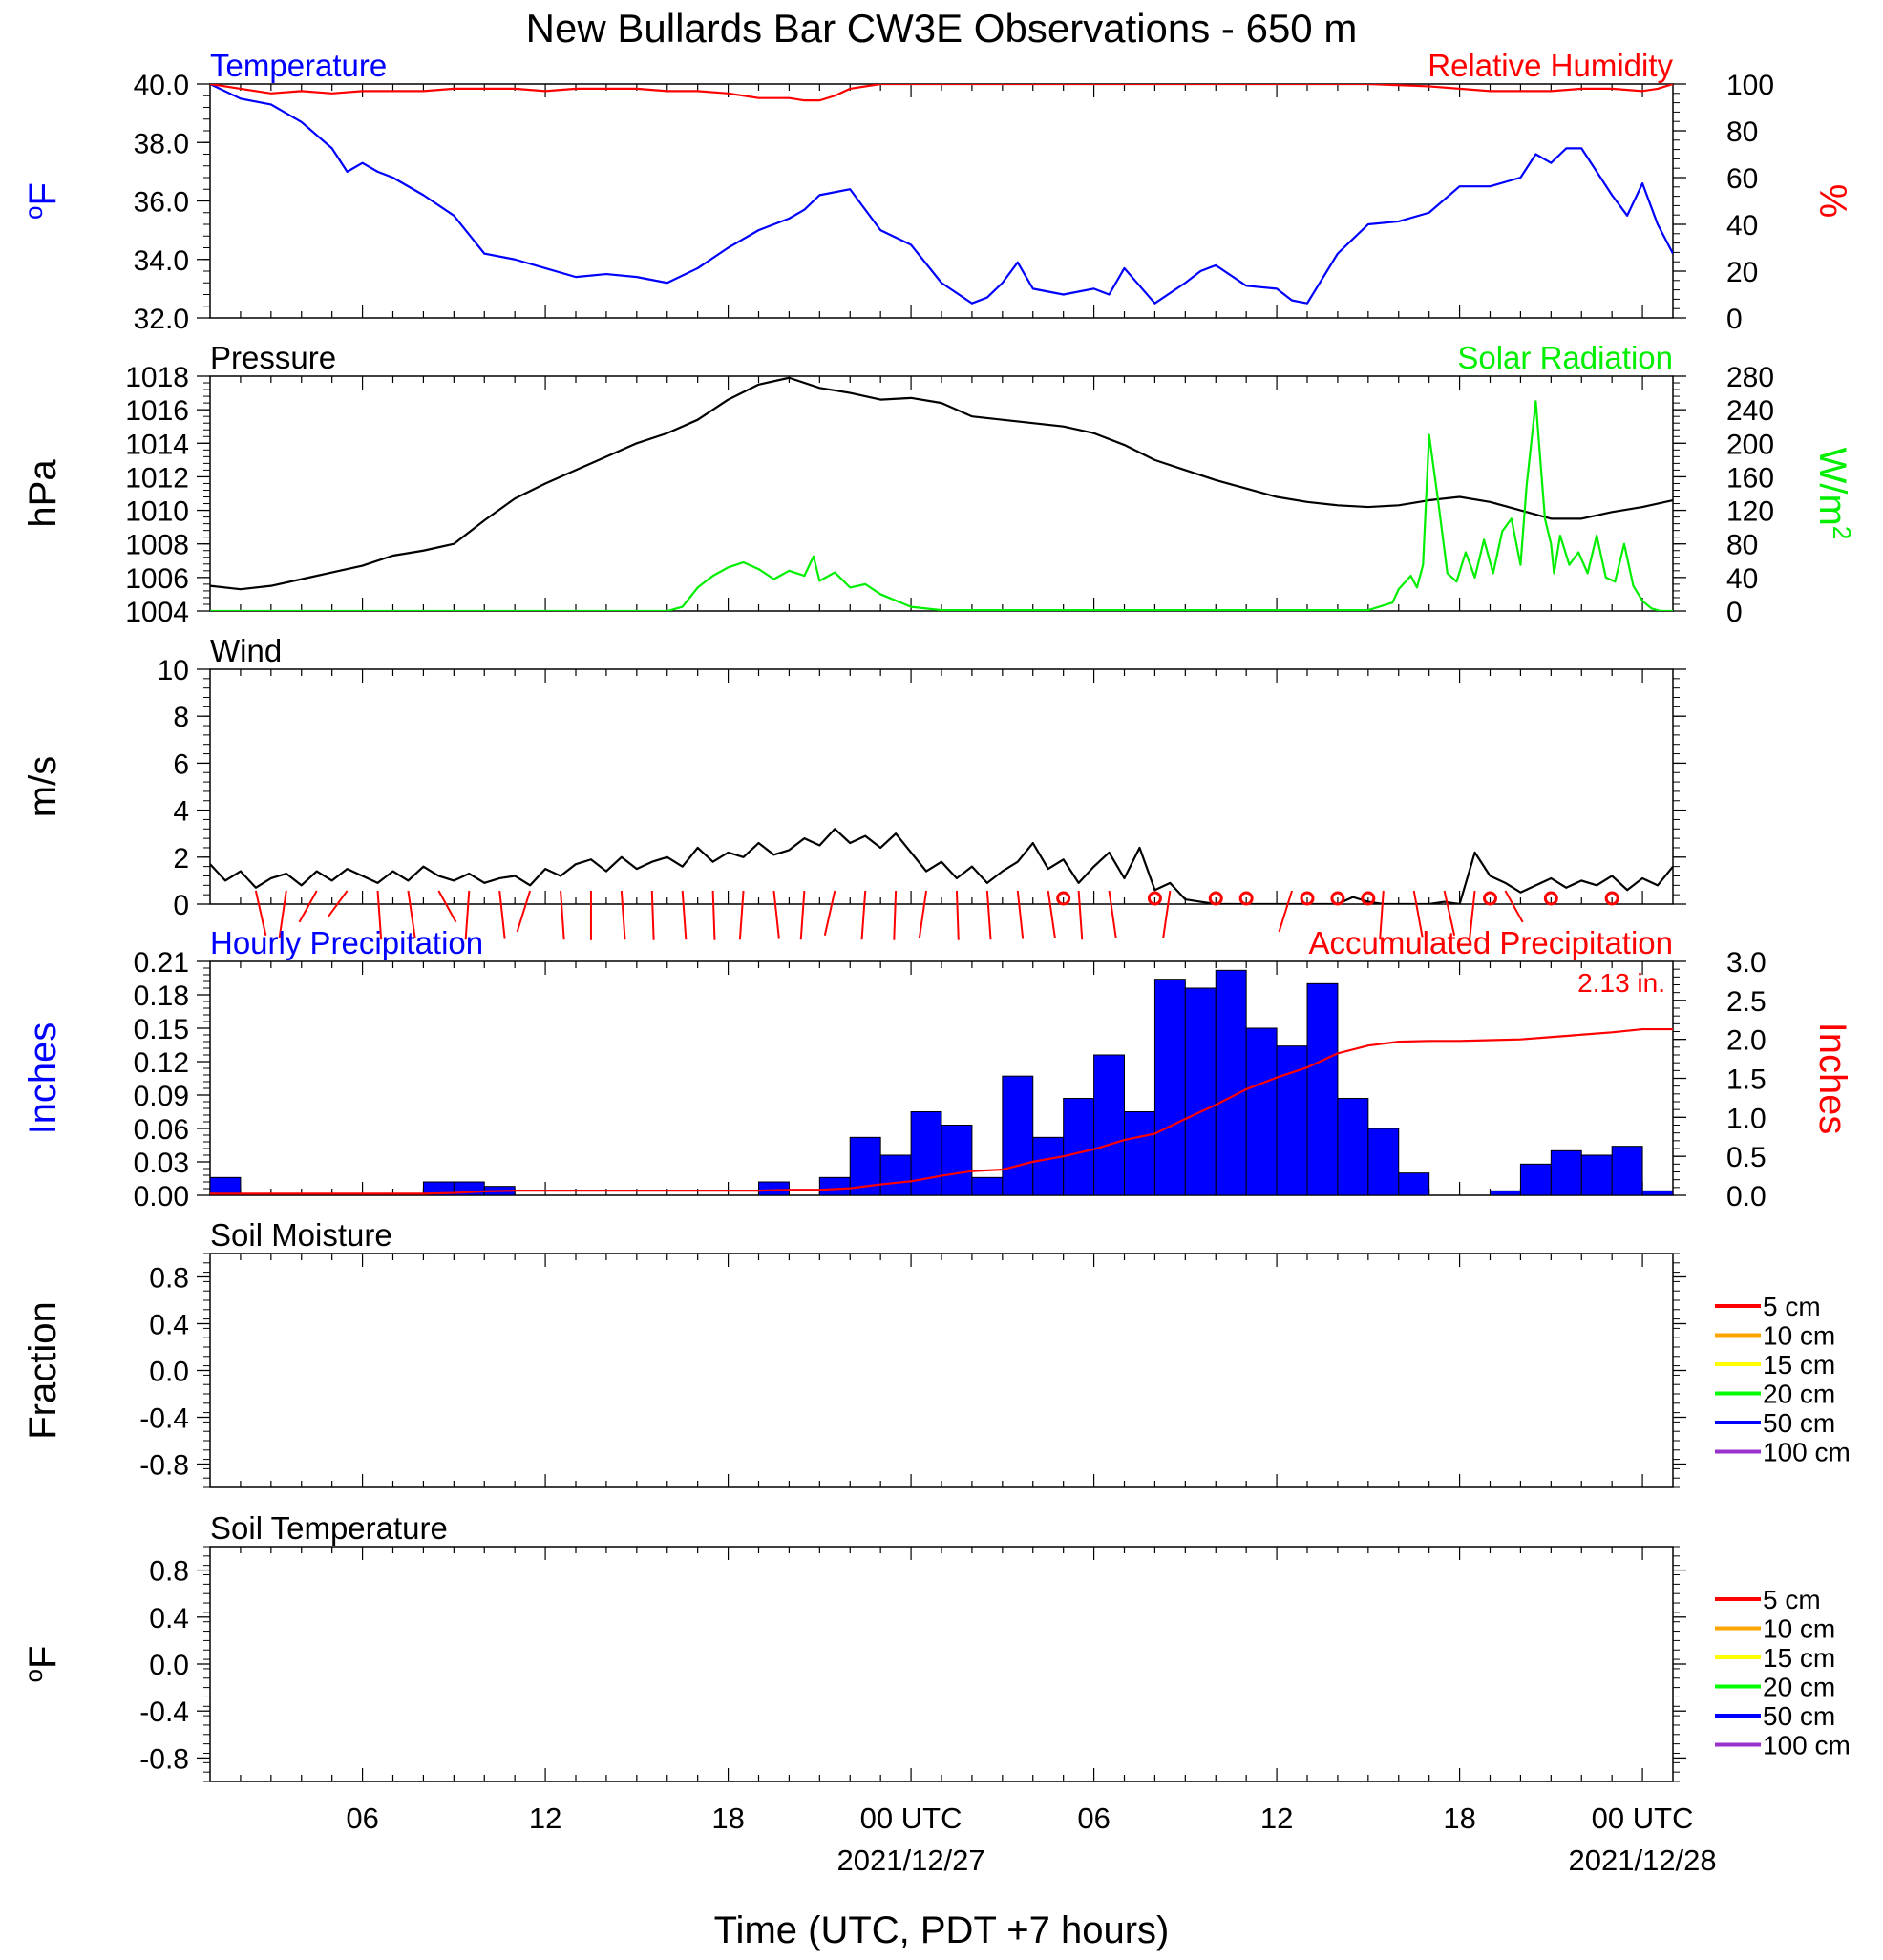 This screenshot has width=1883, height=1960. What do you see at coordinates (1799, 1365) in the screenshot?
I see `legend-label: 15 cm` at bounding box center [1799, 1365].